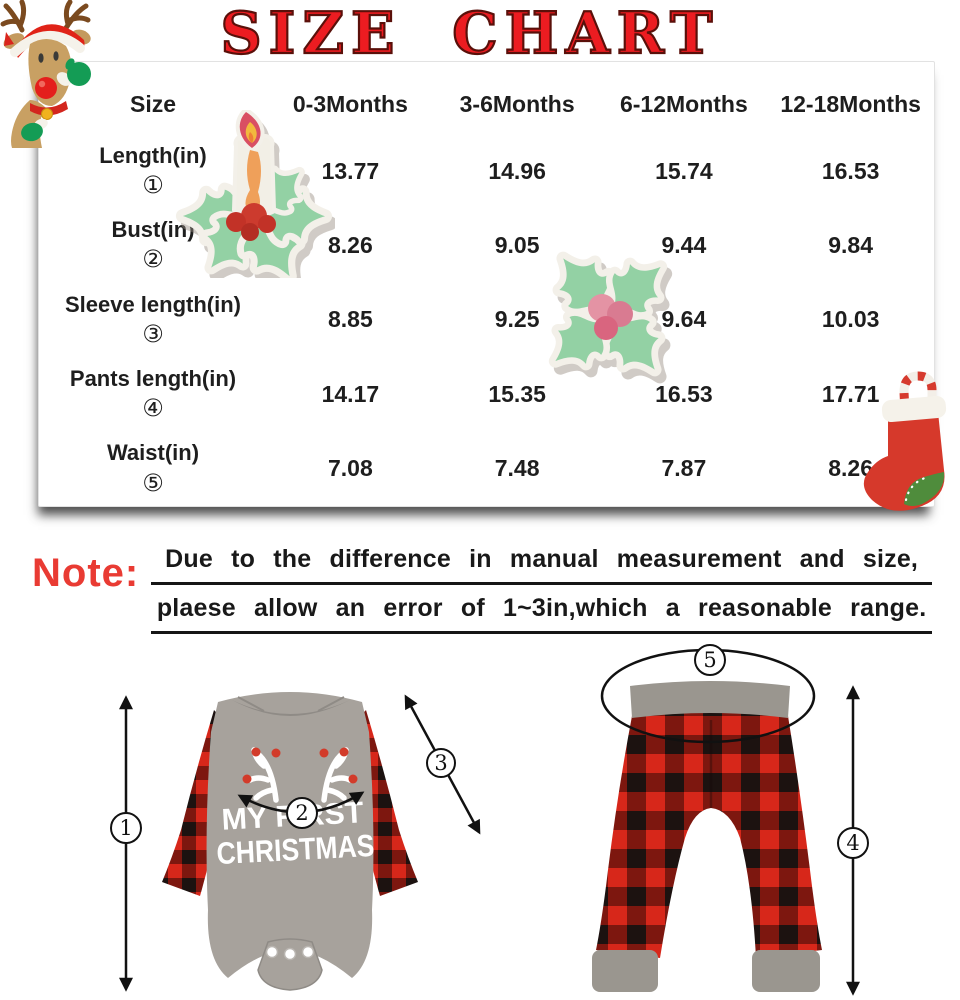 This screenshot has height=1000, width=960. Describe the element at coordinates (850, 319) in the screenshot. I see `cell-sleeve-12-18m: 10.03` at that location.